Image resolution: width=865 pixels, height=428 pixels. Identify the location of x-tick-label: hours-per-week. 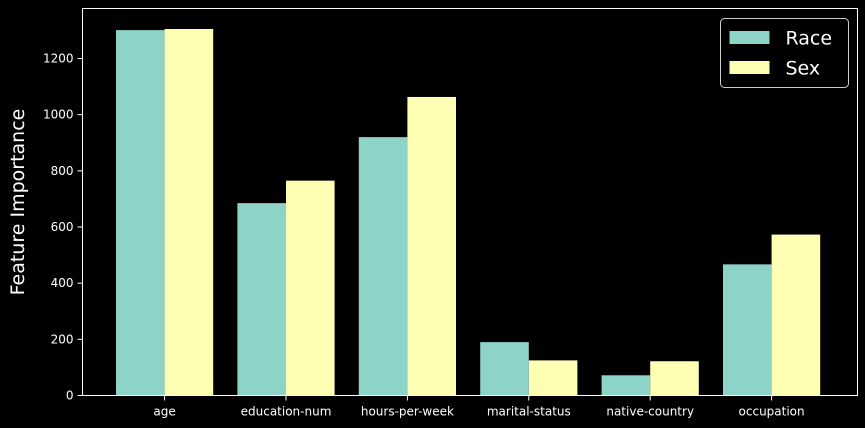
(407, 412).